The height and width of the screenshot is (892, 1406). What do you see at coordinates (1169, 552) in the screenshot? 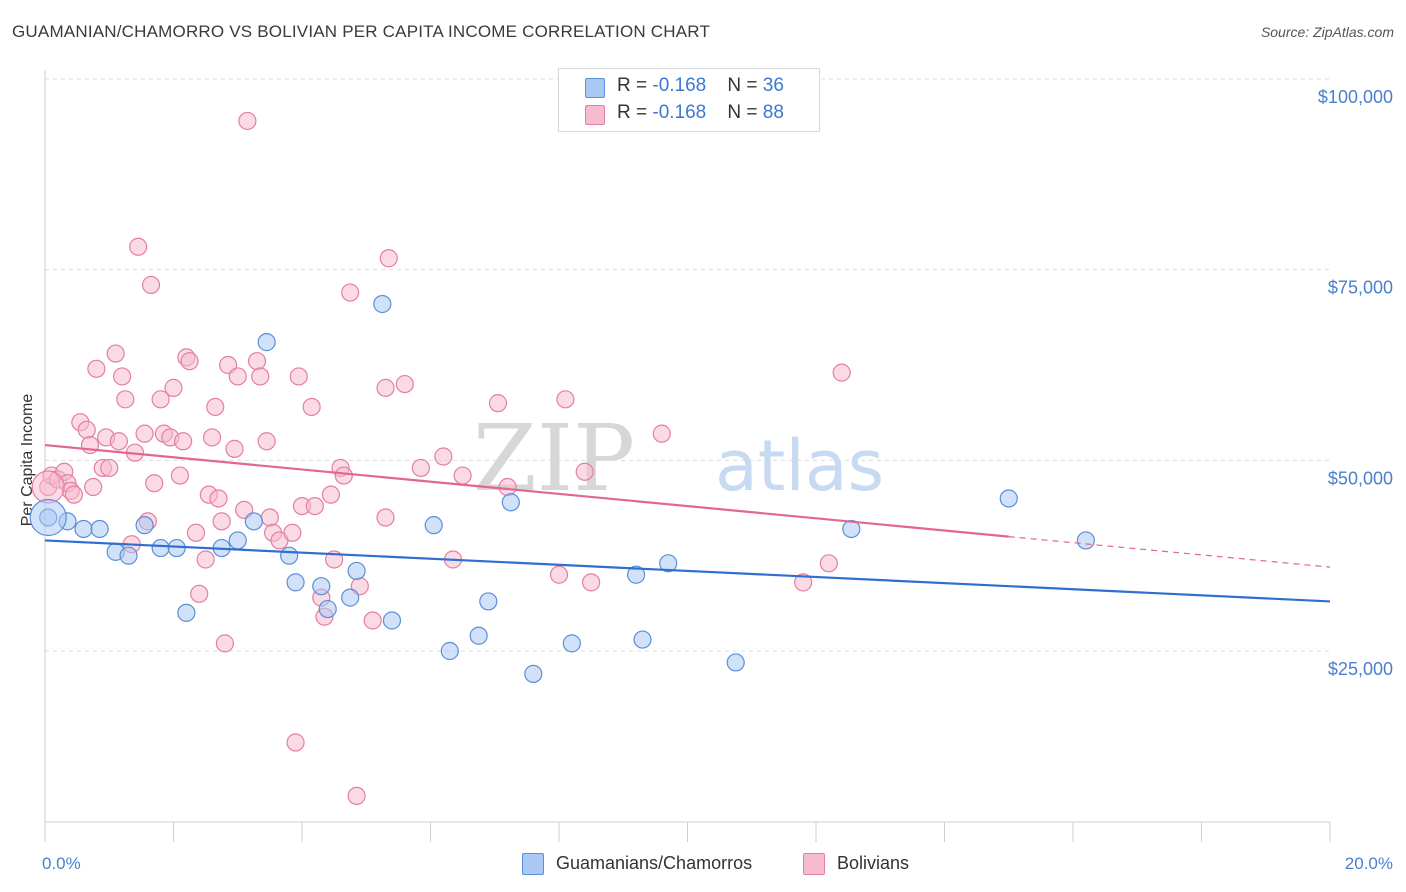
I see `bolivian-trend-extension` at bounding box center [1169, 552].